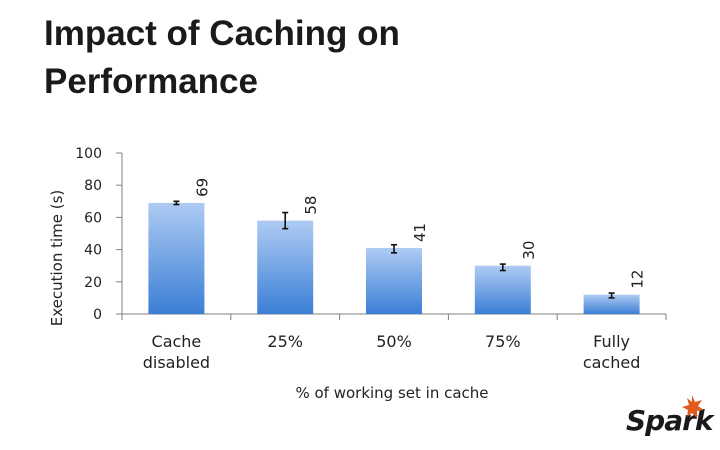 The width and height of the screenshot is (720, 450). Describe the element at coordinates (93, 186) in the screenshot. I see `y-tick-label: 80` at that location.